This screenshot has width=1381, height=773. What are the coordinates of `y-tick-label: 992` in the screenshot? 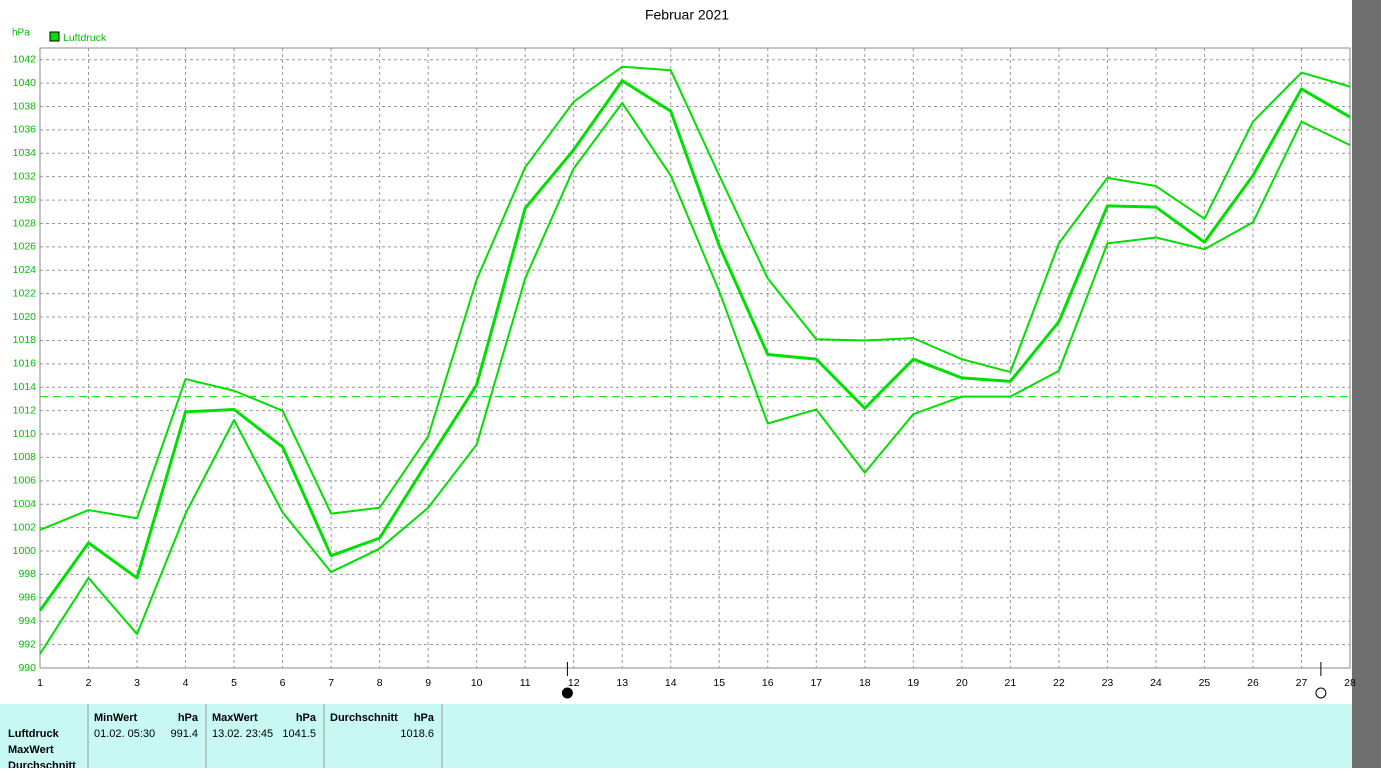 It's located at (27, 644).